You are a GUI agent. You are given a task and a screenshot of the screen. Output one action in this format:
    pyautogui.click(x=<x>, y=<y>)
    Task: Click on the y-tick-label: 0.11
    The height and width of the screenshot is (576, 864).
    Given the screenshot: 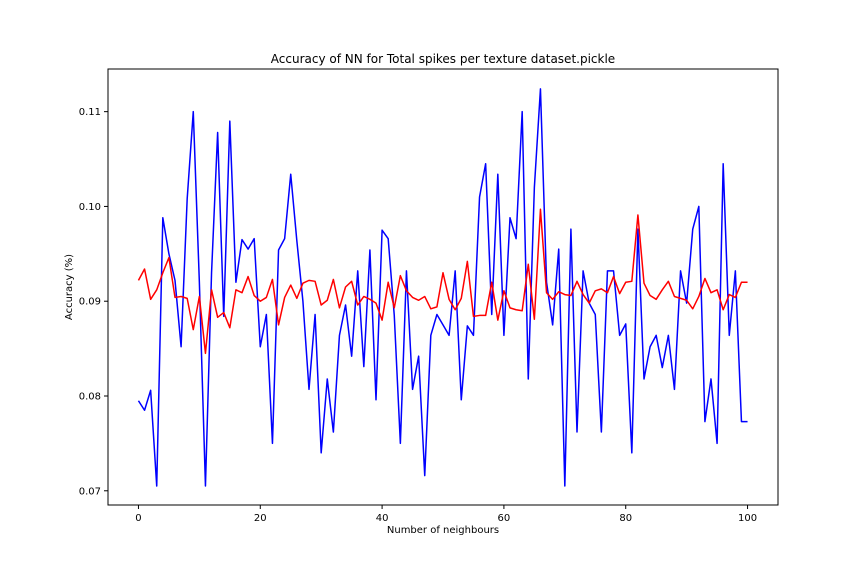 What is the action you would take?
    pyautogui.click(x=90, y=112)
    